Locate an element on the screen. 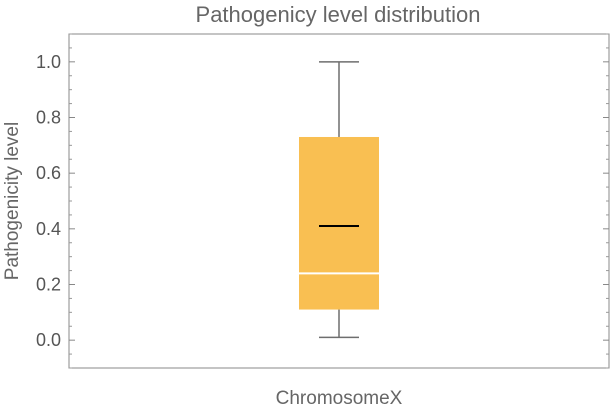 The height and width of the screenshot is (410, 612). y-tick-label: 0.4 is located at coordinates (48, 229).